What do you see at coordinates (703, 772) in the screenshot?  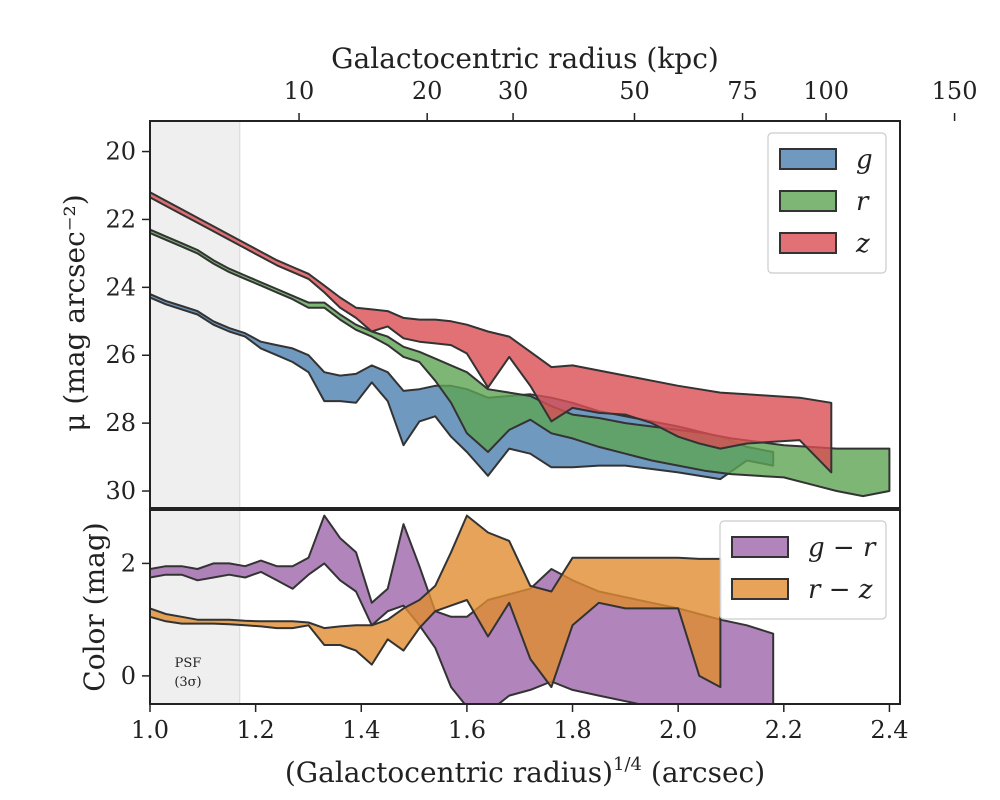 I see `xlabel-unit: (arcsec)` at bounding box center [703, 772].